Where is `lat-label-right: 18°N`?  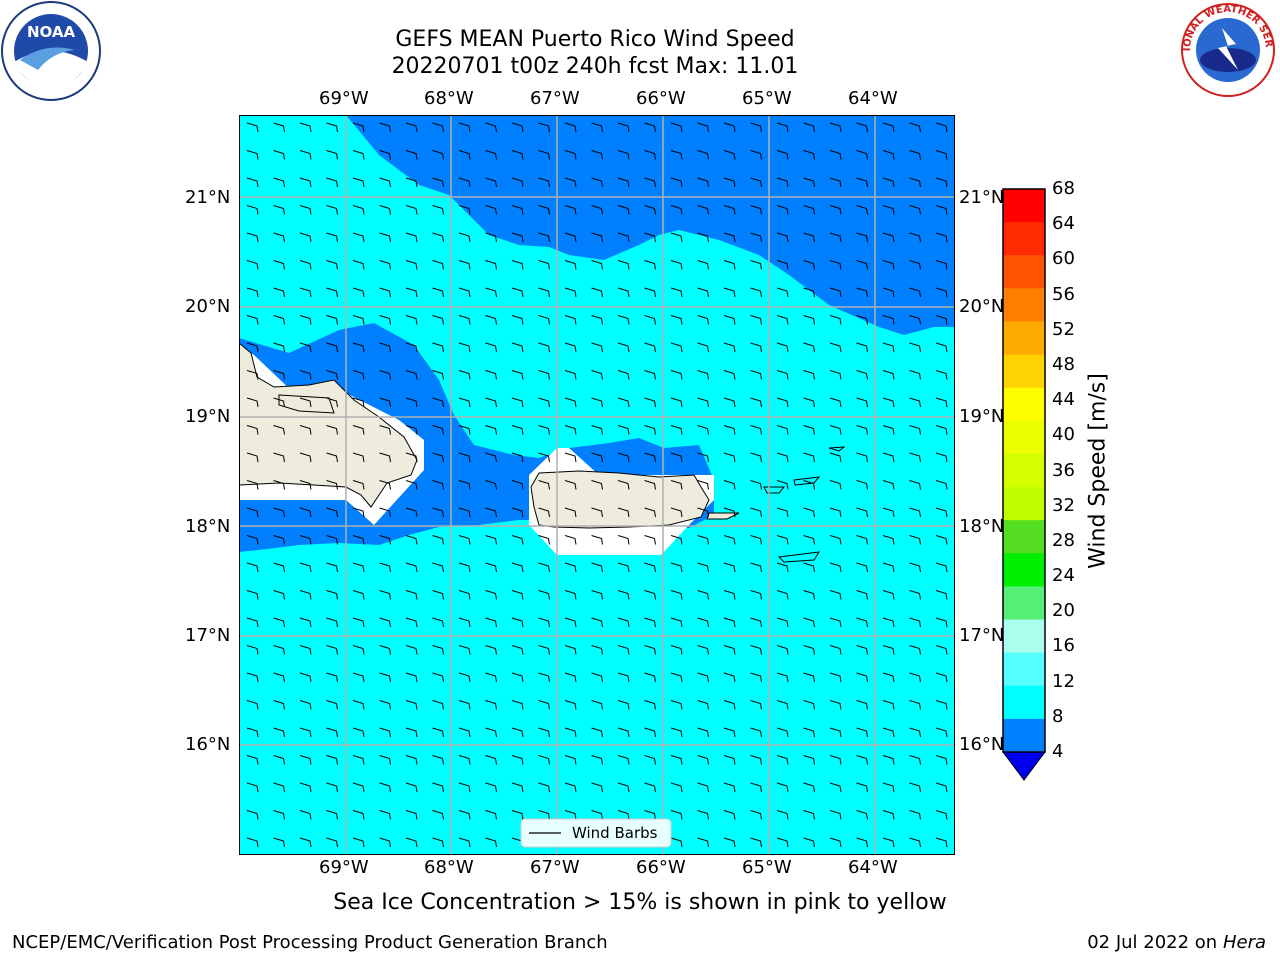
lat-label-right: 18°N is located at coordinates (982, 526).